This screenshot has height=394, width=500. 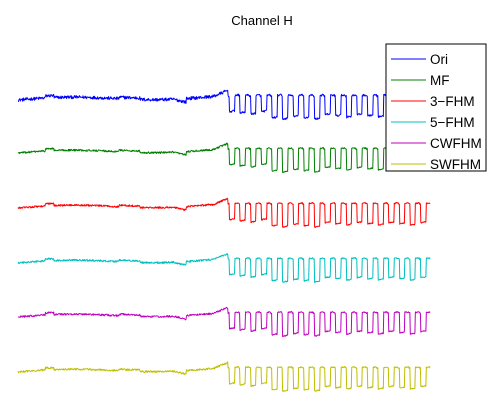 What do you see at coordinates (455, 164) in the screenshot?
I see `legend-label-6: SWFHM` at bounding box center [455, 164].